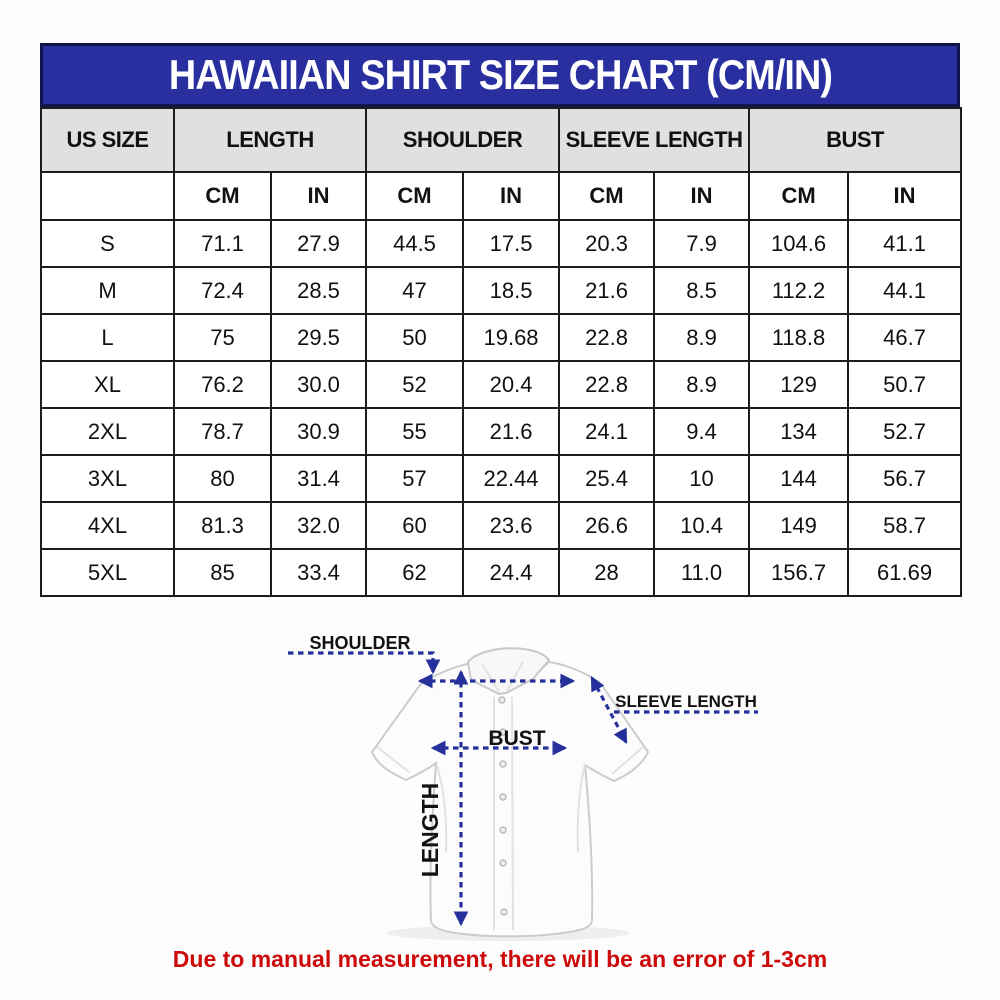 This screenshot has height=1000, width=1000. I want to click on unit-header-shoulder-cm: CM, so click(415, 196).